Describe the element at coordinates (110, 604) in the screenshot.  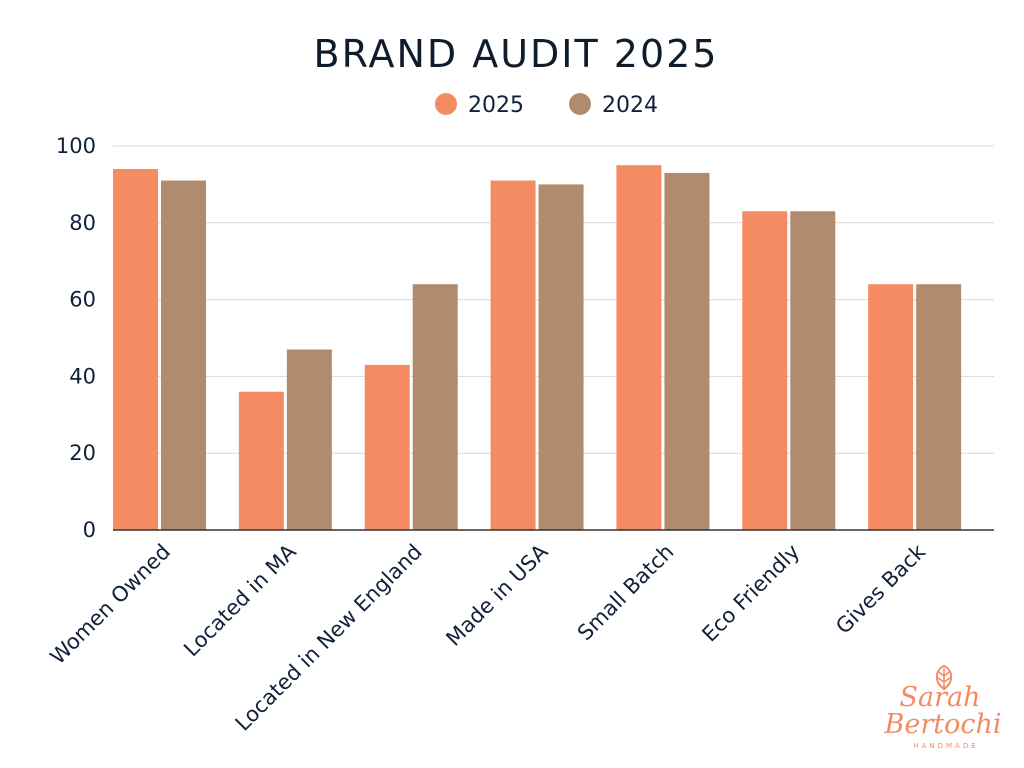
I see `x-category-label-women-owned: Women Owned` at that location.